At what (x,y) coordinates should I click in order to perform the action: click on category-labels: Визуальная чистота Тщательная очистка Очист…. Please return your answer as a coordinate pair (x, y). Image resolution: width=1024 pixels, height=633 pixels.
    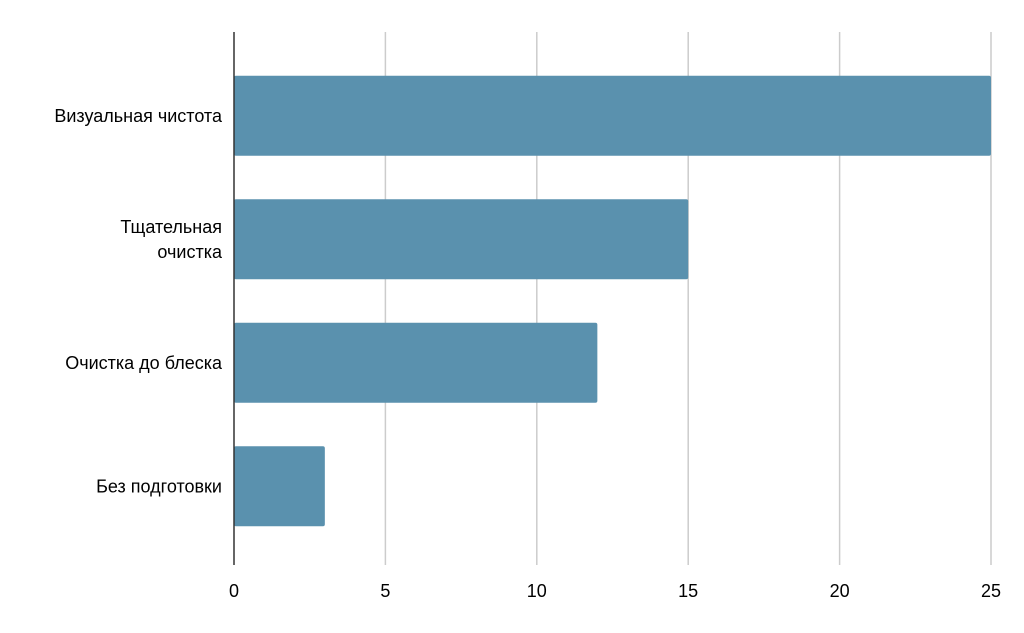
    Looking at the image, I should click on (138, 301).